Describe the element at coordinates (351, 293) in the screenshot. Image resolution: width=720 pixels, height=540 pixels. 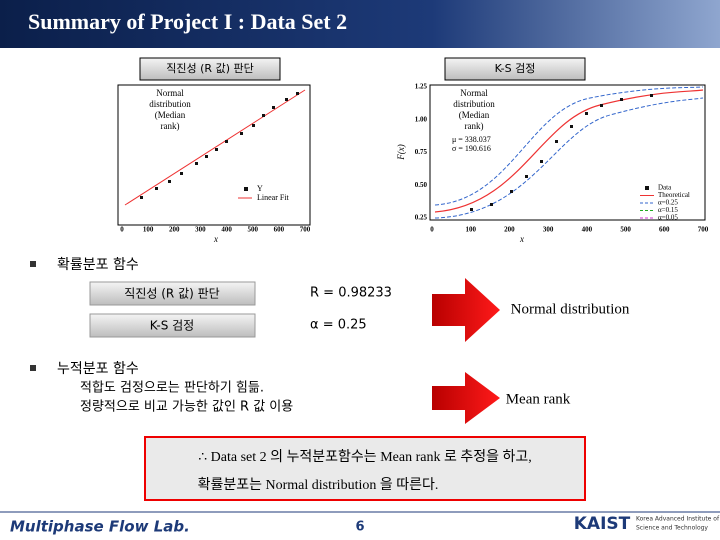
I see `row-value: R = 0.98233` at that location.